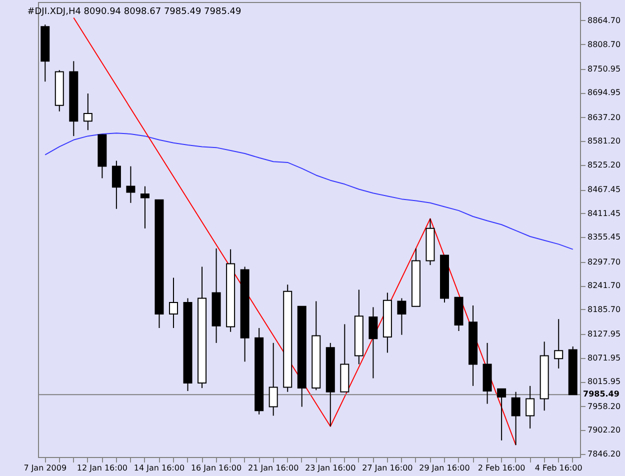 The width and height of the screenshot is (625, 476). What do you see at coordinates (604, 69) in the screenshot?
I see `y-tick-label: 8750.95` at bounding box center [604, 69].